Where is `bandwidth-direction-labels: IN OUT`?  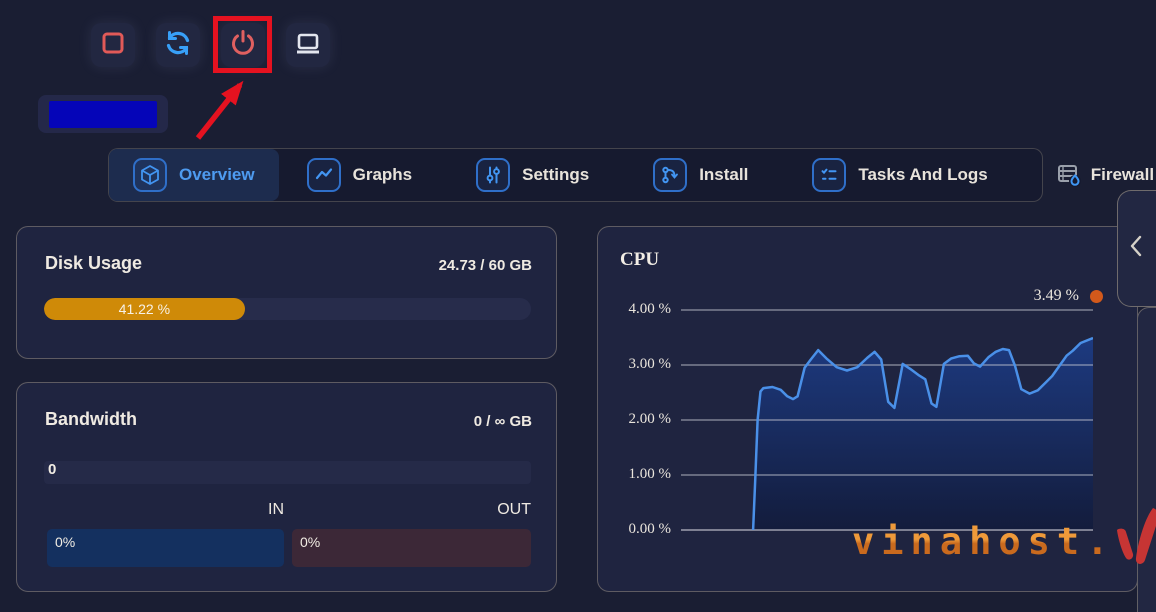 bandwidth-direction-labels: IN OUT is located at coordinates (287, 510).